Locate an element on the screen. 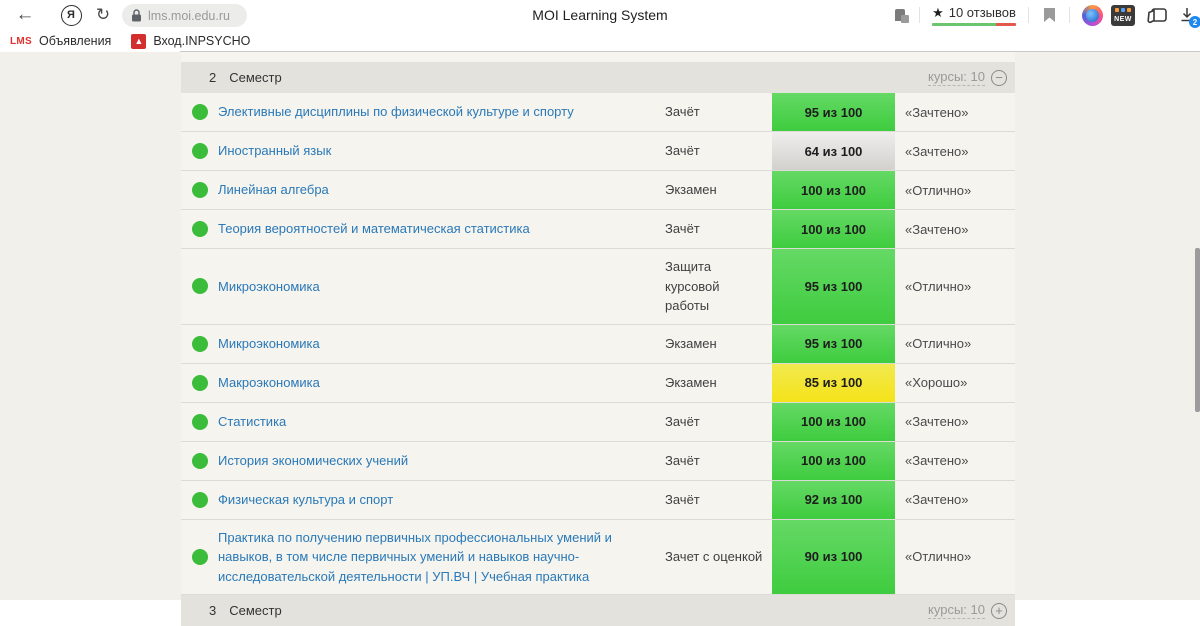  collapse-icon: − is located at coordinates (999, 77).